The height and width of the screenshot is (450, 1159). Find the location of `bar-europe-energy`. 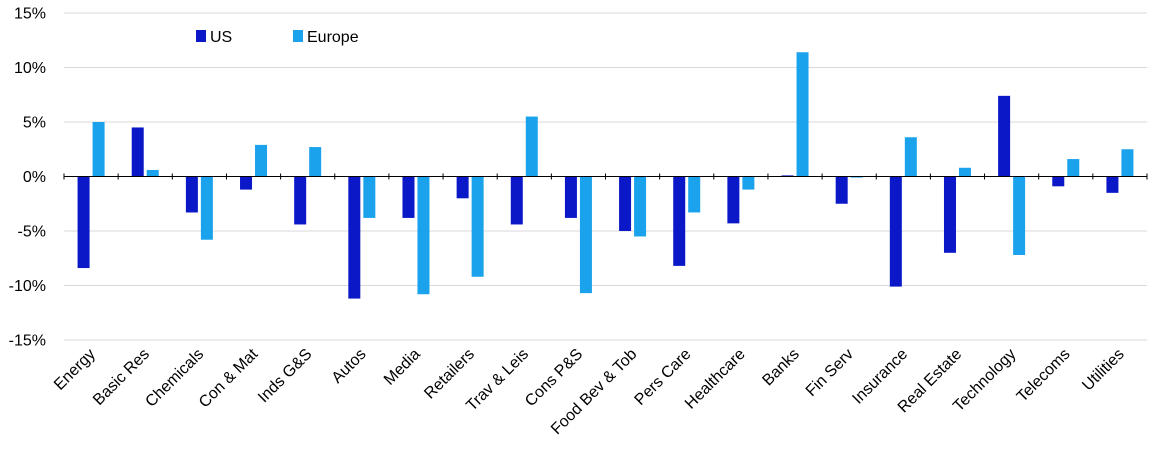

bar-europe-energy is located at coordinates (98, 149).